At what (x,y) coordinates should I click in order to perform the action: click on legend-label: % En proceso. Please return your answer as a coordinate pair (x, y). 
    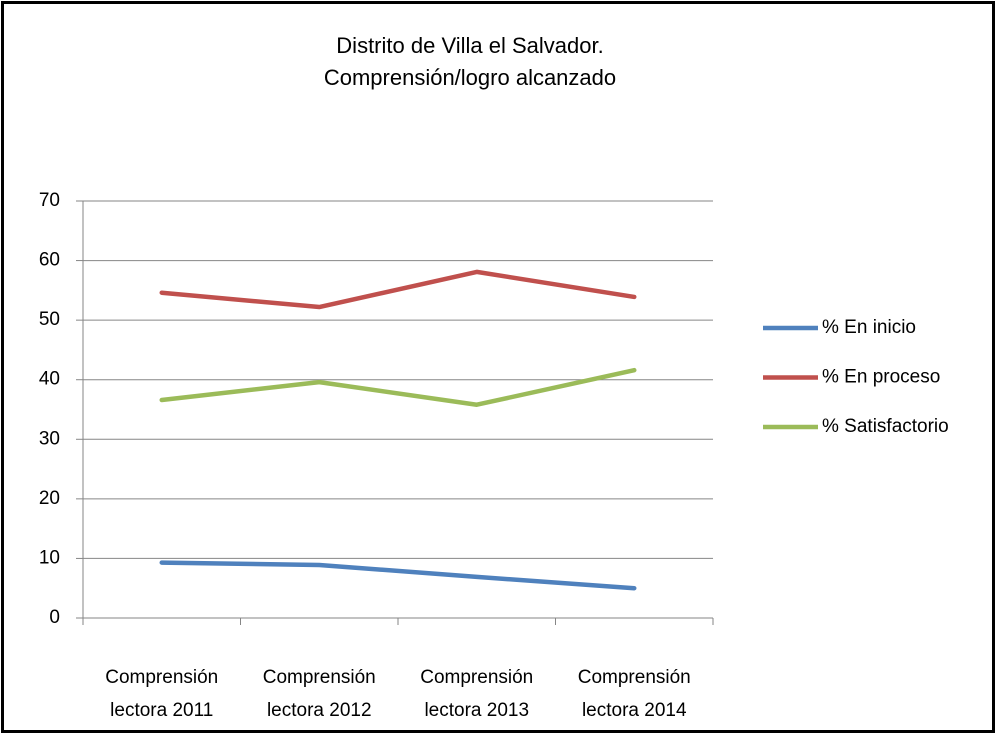
    Looking at the image, I should click on (881, 377).